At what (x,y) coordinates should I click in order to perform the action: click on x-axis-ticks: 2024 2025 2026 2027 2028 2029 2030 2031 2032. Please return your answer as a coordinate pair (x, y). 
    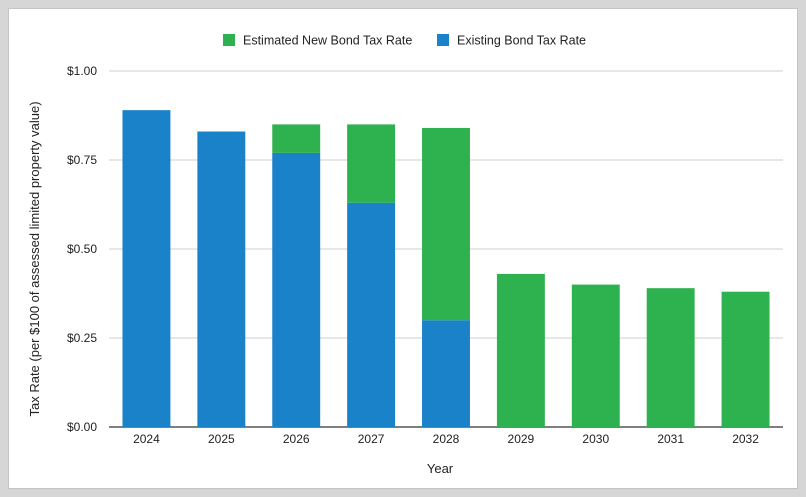
    Looking at the image, I should click on (446, 439).